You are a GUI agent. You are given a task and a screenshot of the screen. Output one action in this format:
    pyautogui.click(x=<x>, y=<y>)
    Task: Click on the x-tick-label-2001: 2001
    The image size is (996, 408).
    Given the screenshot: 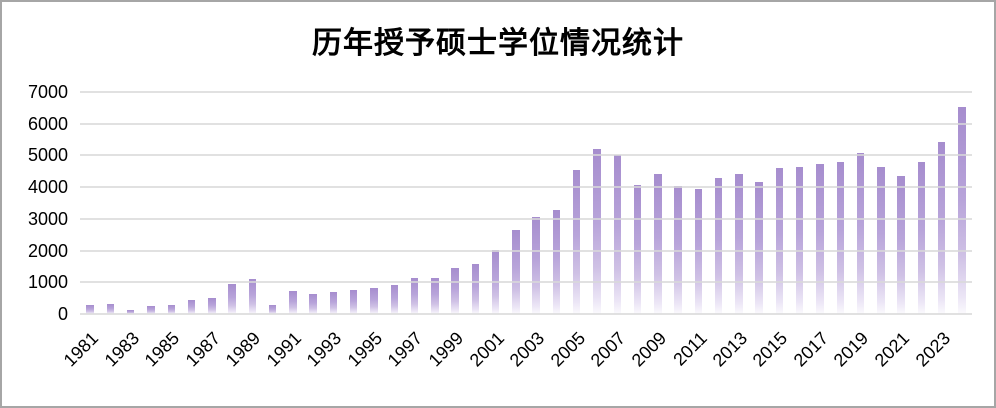 What is the action you would take?
    pyautogui.click(x=486, y=349)
    